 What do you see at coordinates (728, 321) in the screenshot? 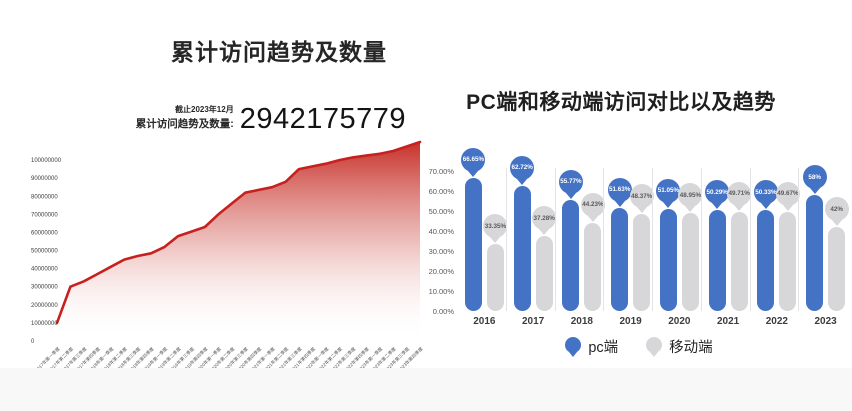
I see `year-label: 2021` at bounding box center [728, 321].